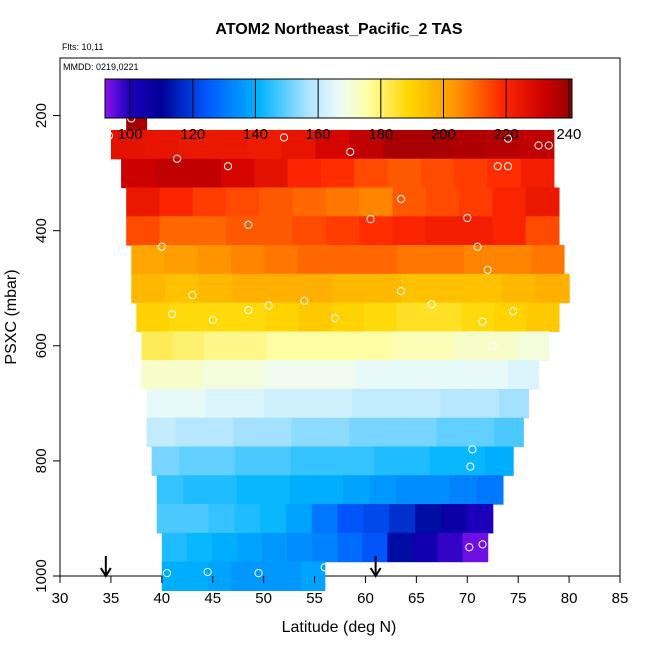 This screenshot has width=650, height=650. Describe the element at coordinates (192, 134) in the screenshot. I see `colorbar-tick-label: 120` at that location.